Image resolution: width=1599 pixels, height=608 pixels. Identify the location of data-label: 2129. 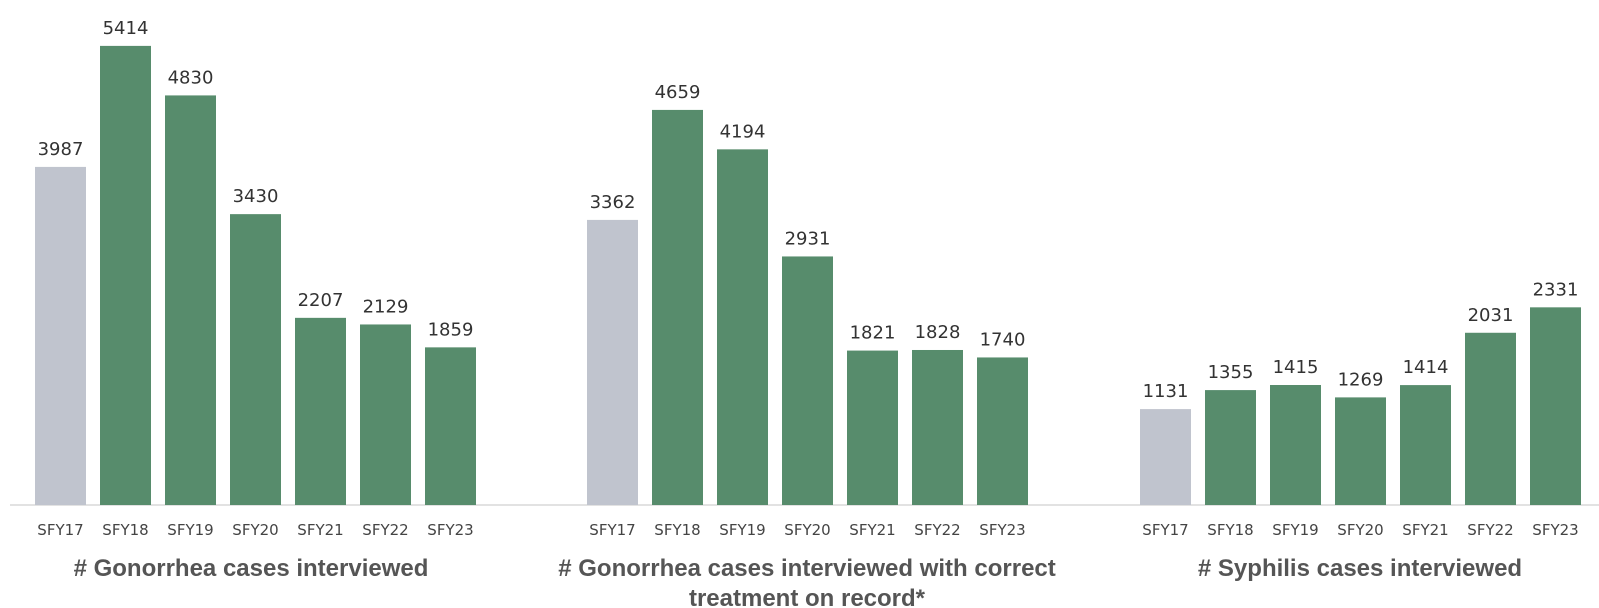
(386, 306).